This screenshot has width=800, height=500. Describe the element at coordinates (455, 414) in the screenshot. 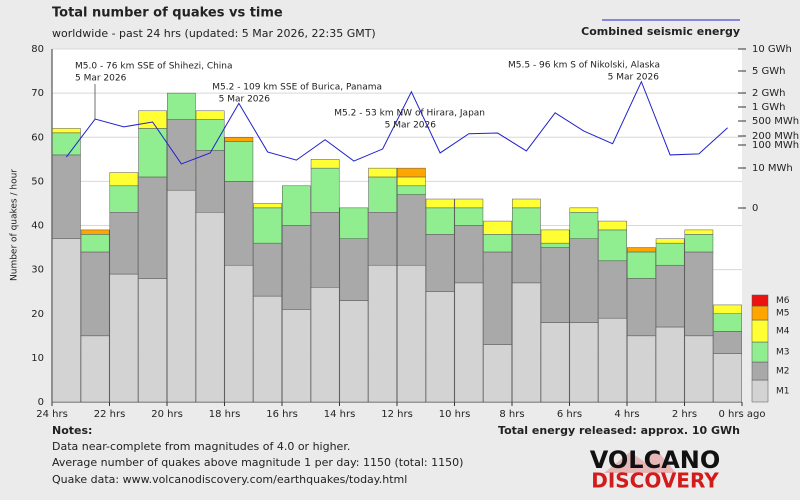

I see `x-tick-label: 10 hrs` at that location.